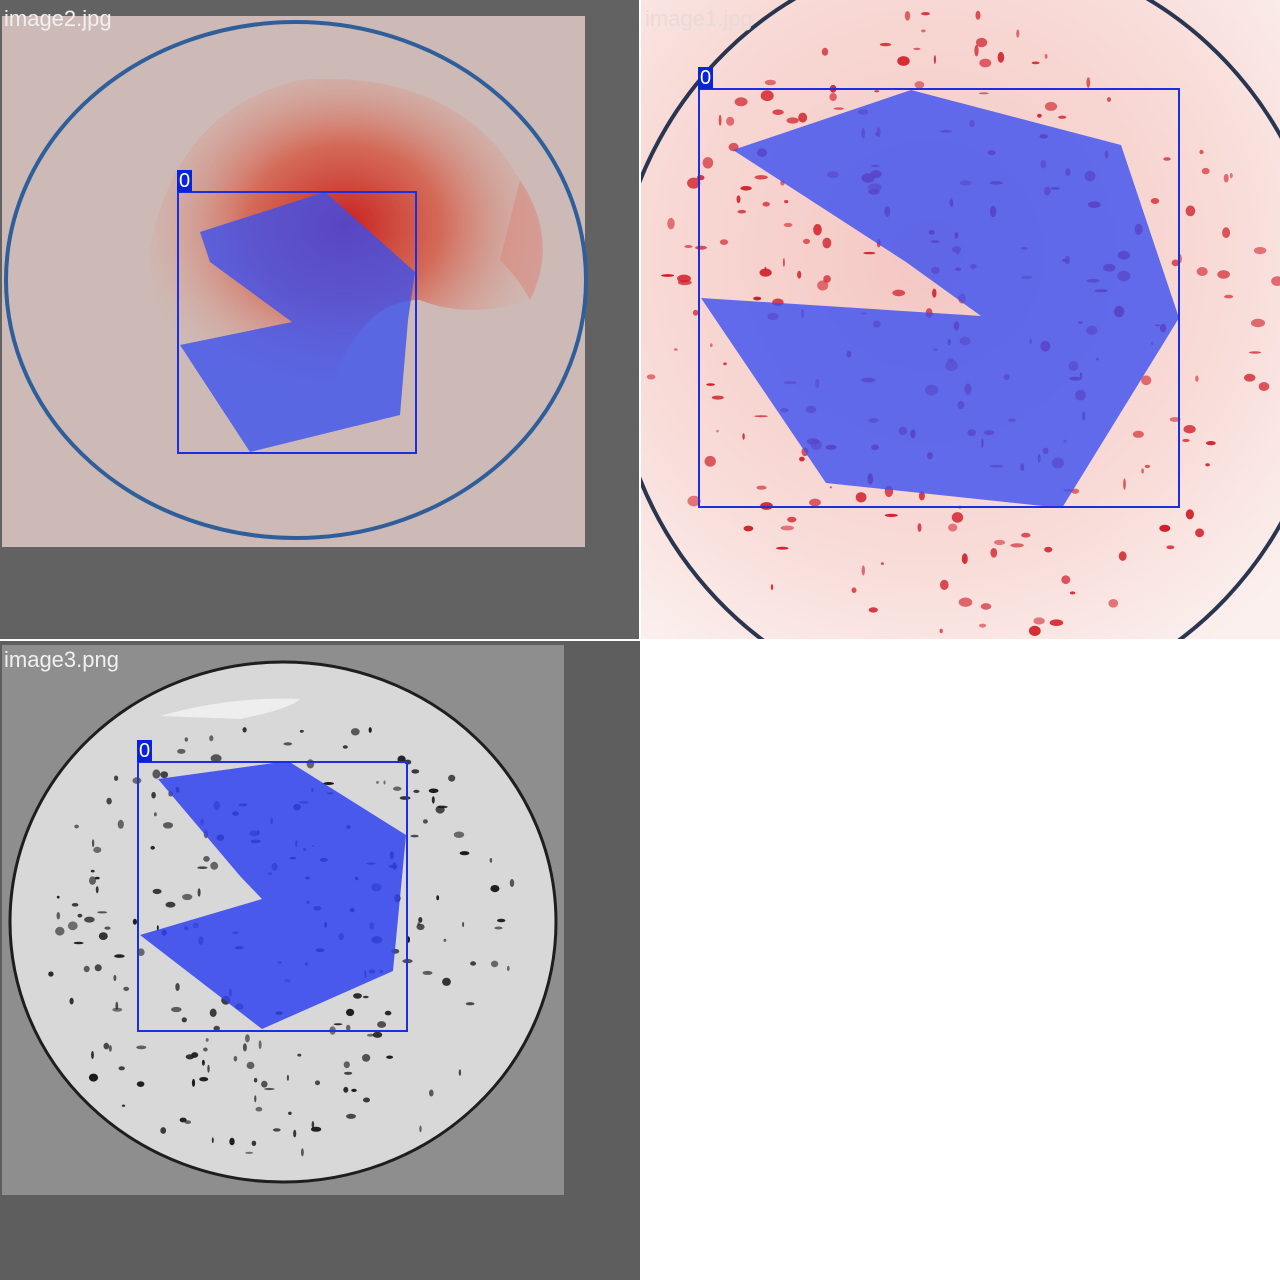 The height and width of the screenshot is (1280, 1280). I want to click on grid-divider-horizontal, so click(320, 640).